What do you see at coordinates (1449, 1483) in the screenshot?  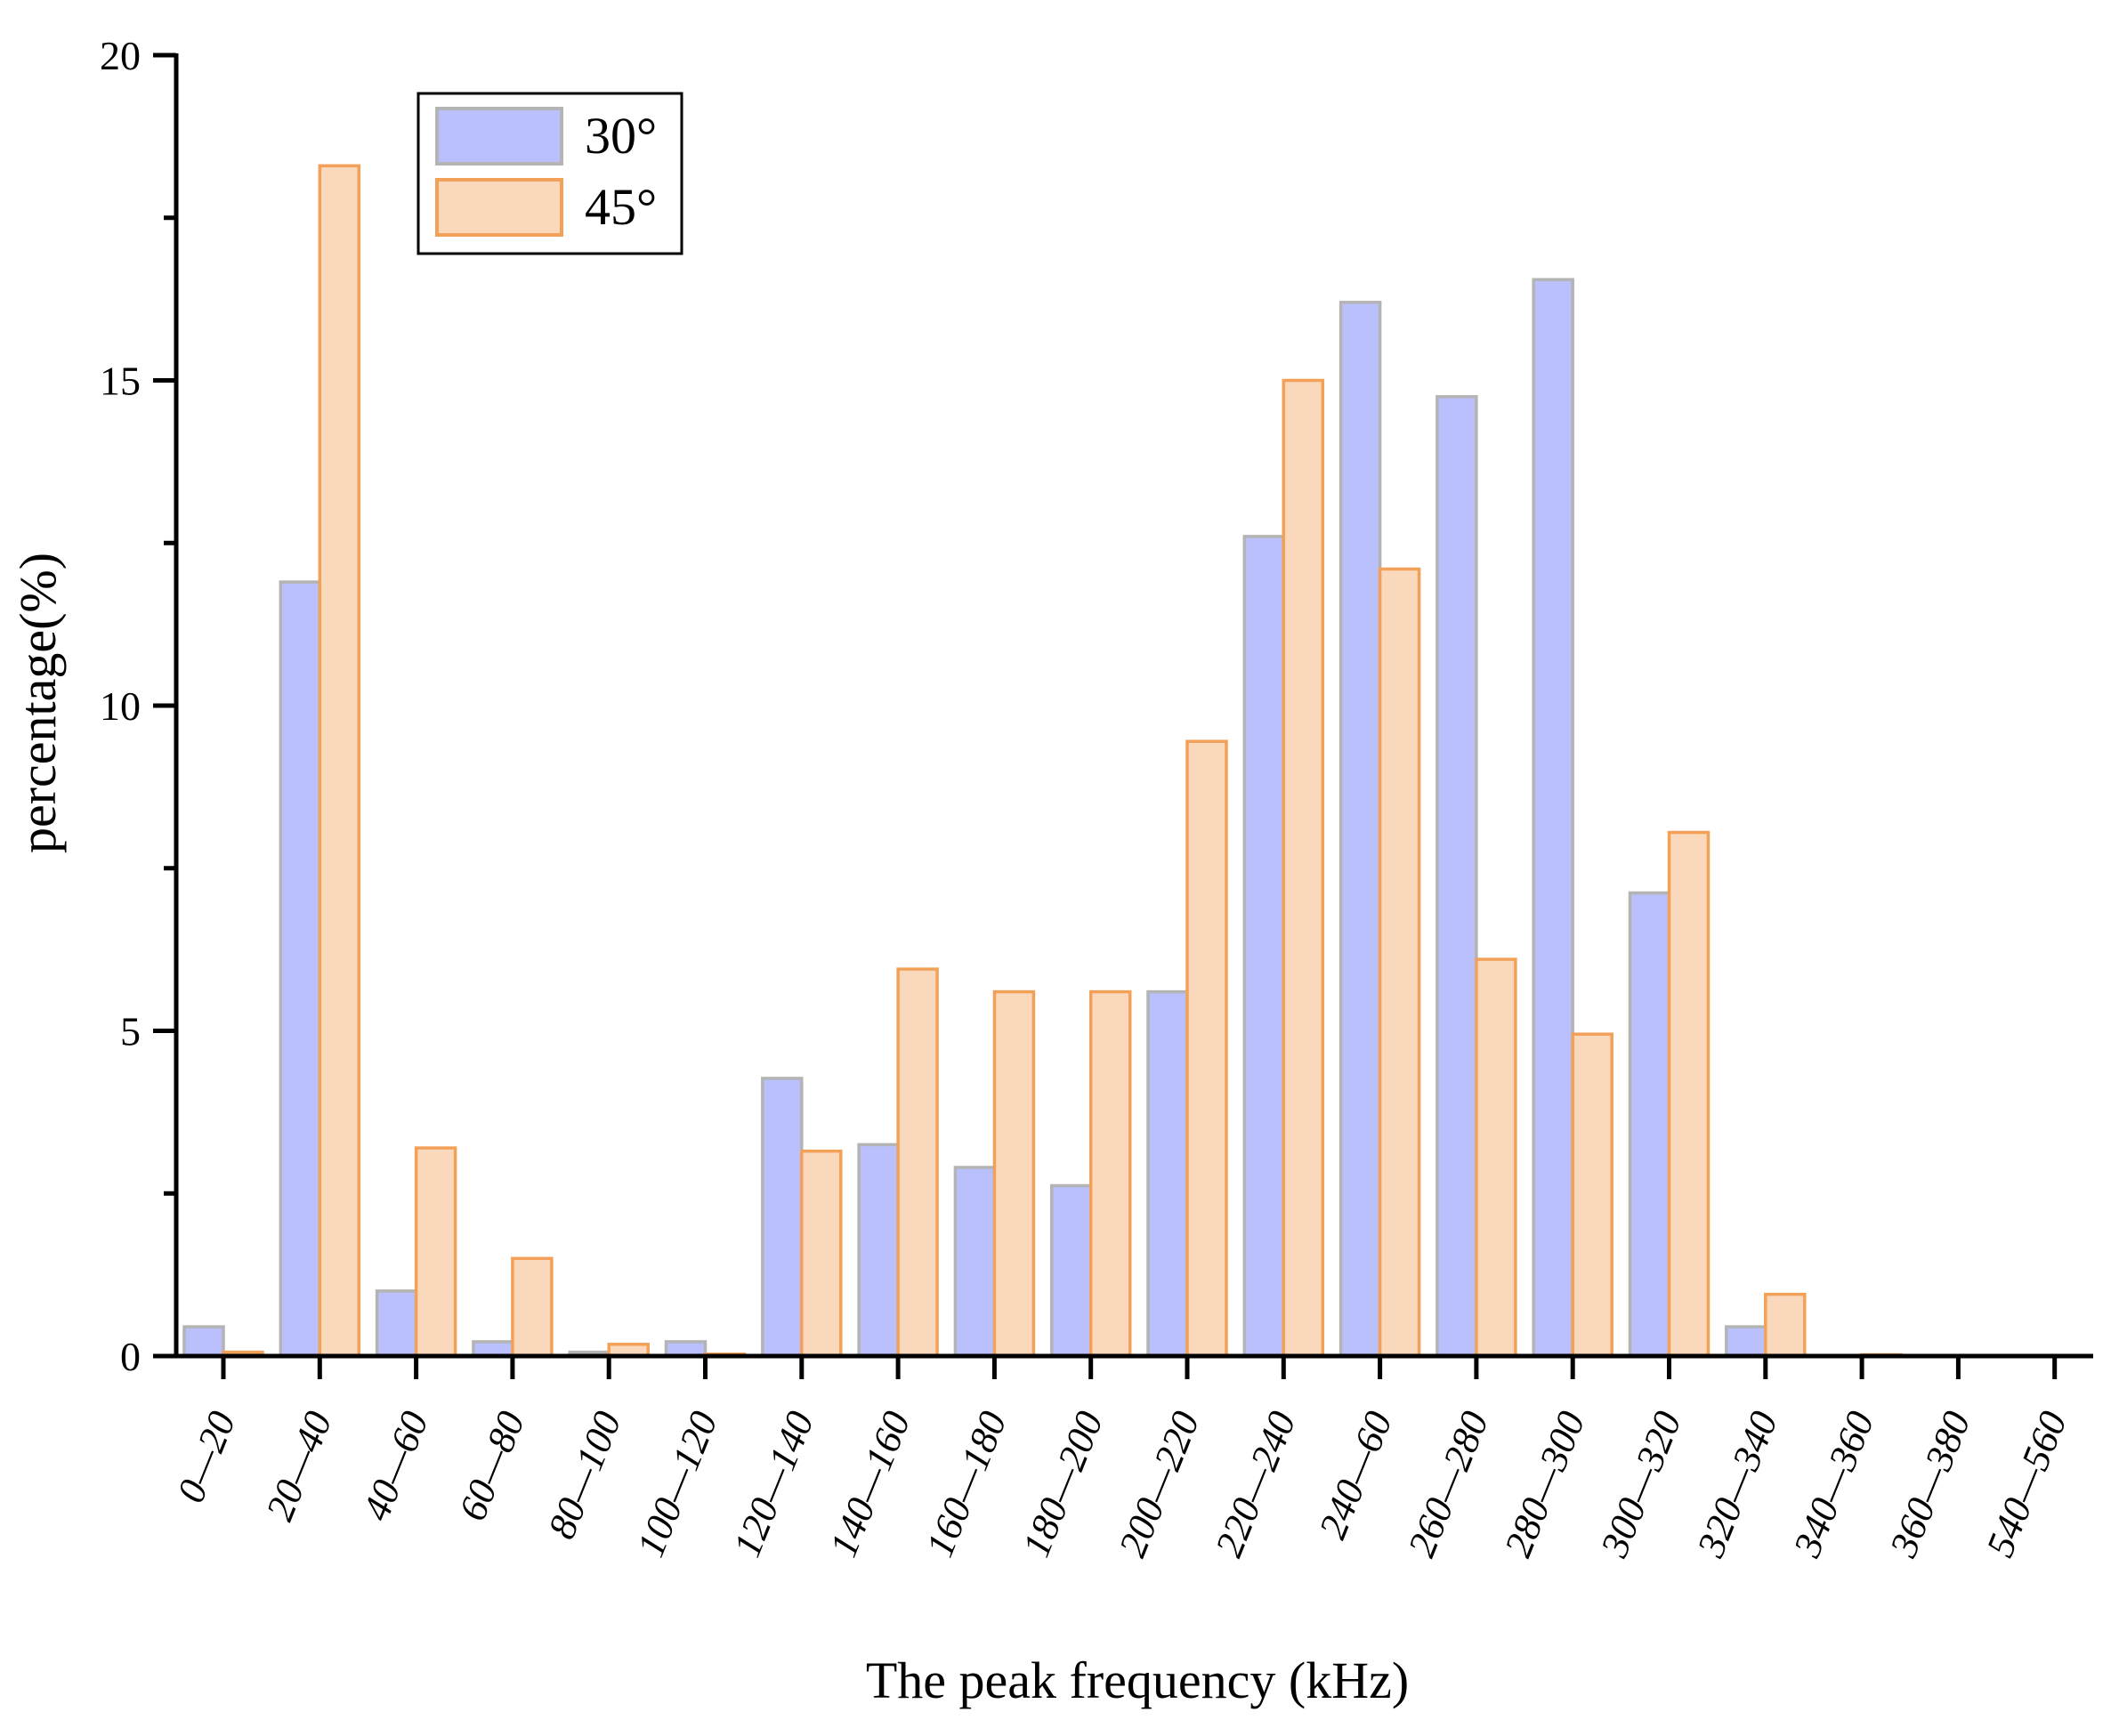 I see `x-tick-label: 260—280` at bounding box center [1449, 1483].